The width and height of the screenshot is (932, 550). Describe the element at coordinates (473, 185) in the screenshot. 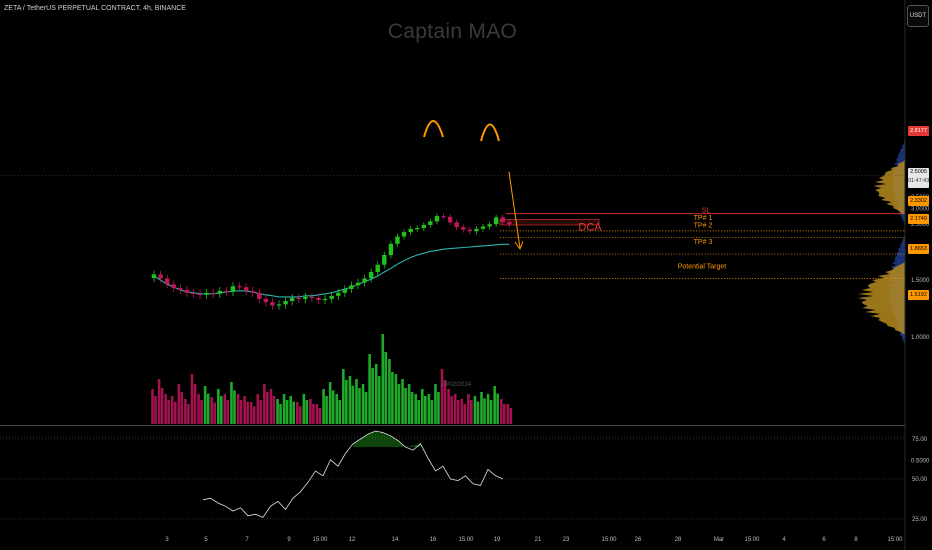

I see `annotations` at that location.